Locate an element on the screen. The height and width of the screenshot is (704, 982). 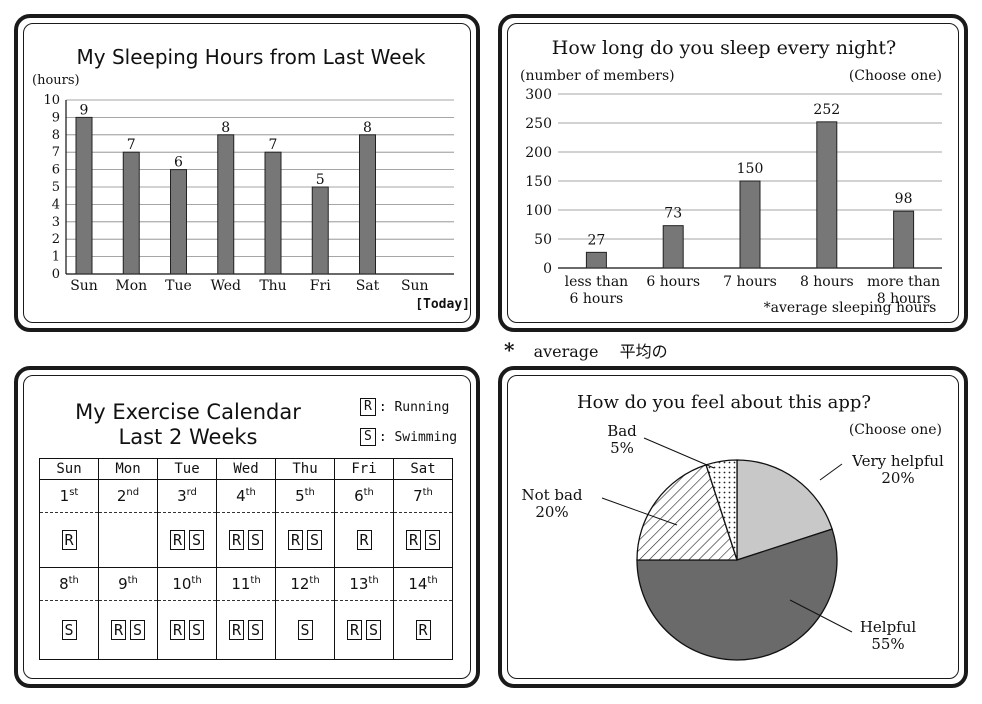
legend-running: R : Running is located at coordinates (404, 407).